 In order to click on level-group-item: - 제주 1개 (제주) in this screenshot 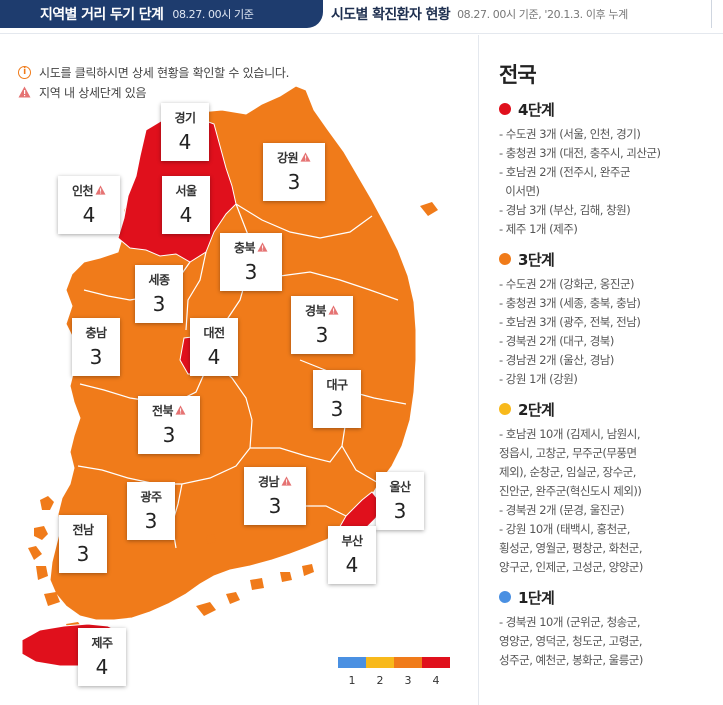, I will do `click(538, 229)`.